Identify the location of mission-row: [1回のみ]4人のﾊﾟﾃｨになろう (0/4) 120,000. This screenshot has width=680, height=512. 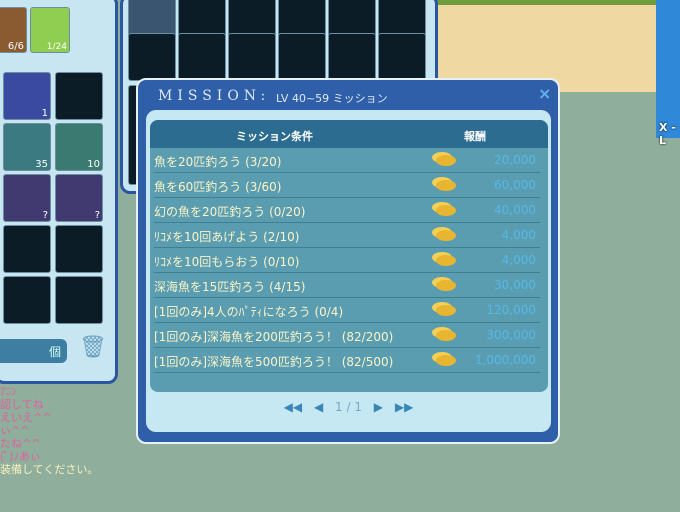
(347, 310).